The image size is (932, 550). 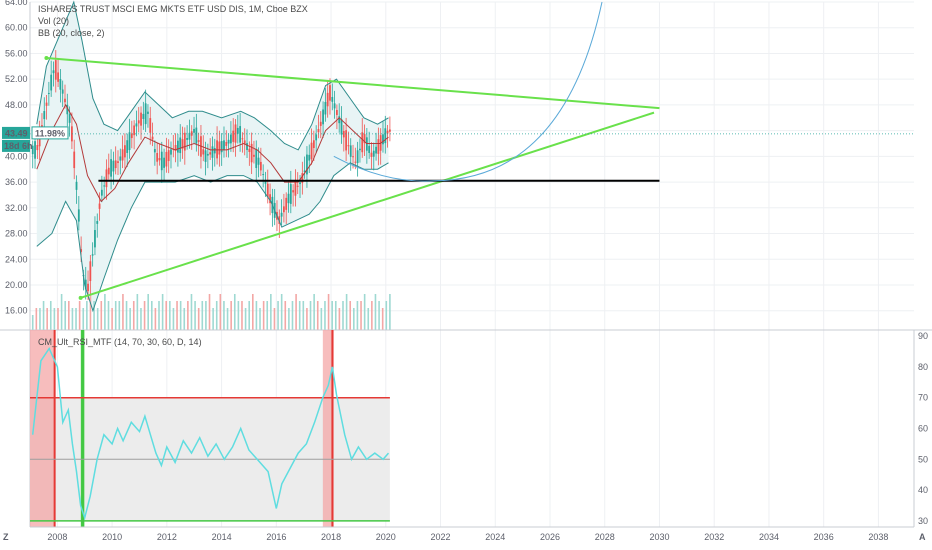 What do you see at coordinates (120, 342) in the screenshot?
I see `rsi-title: CM_Ult_RSI_MTF (14, 70, 30, 60, D, 14)` at bounding box center [120, 342].